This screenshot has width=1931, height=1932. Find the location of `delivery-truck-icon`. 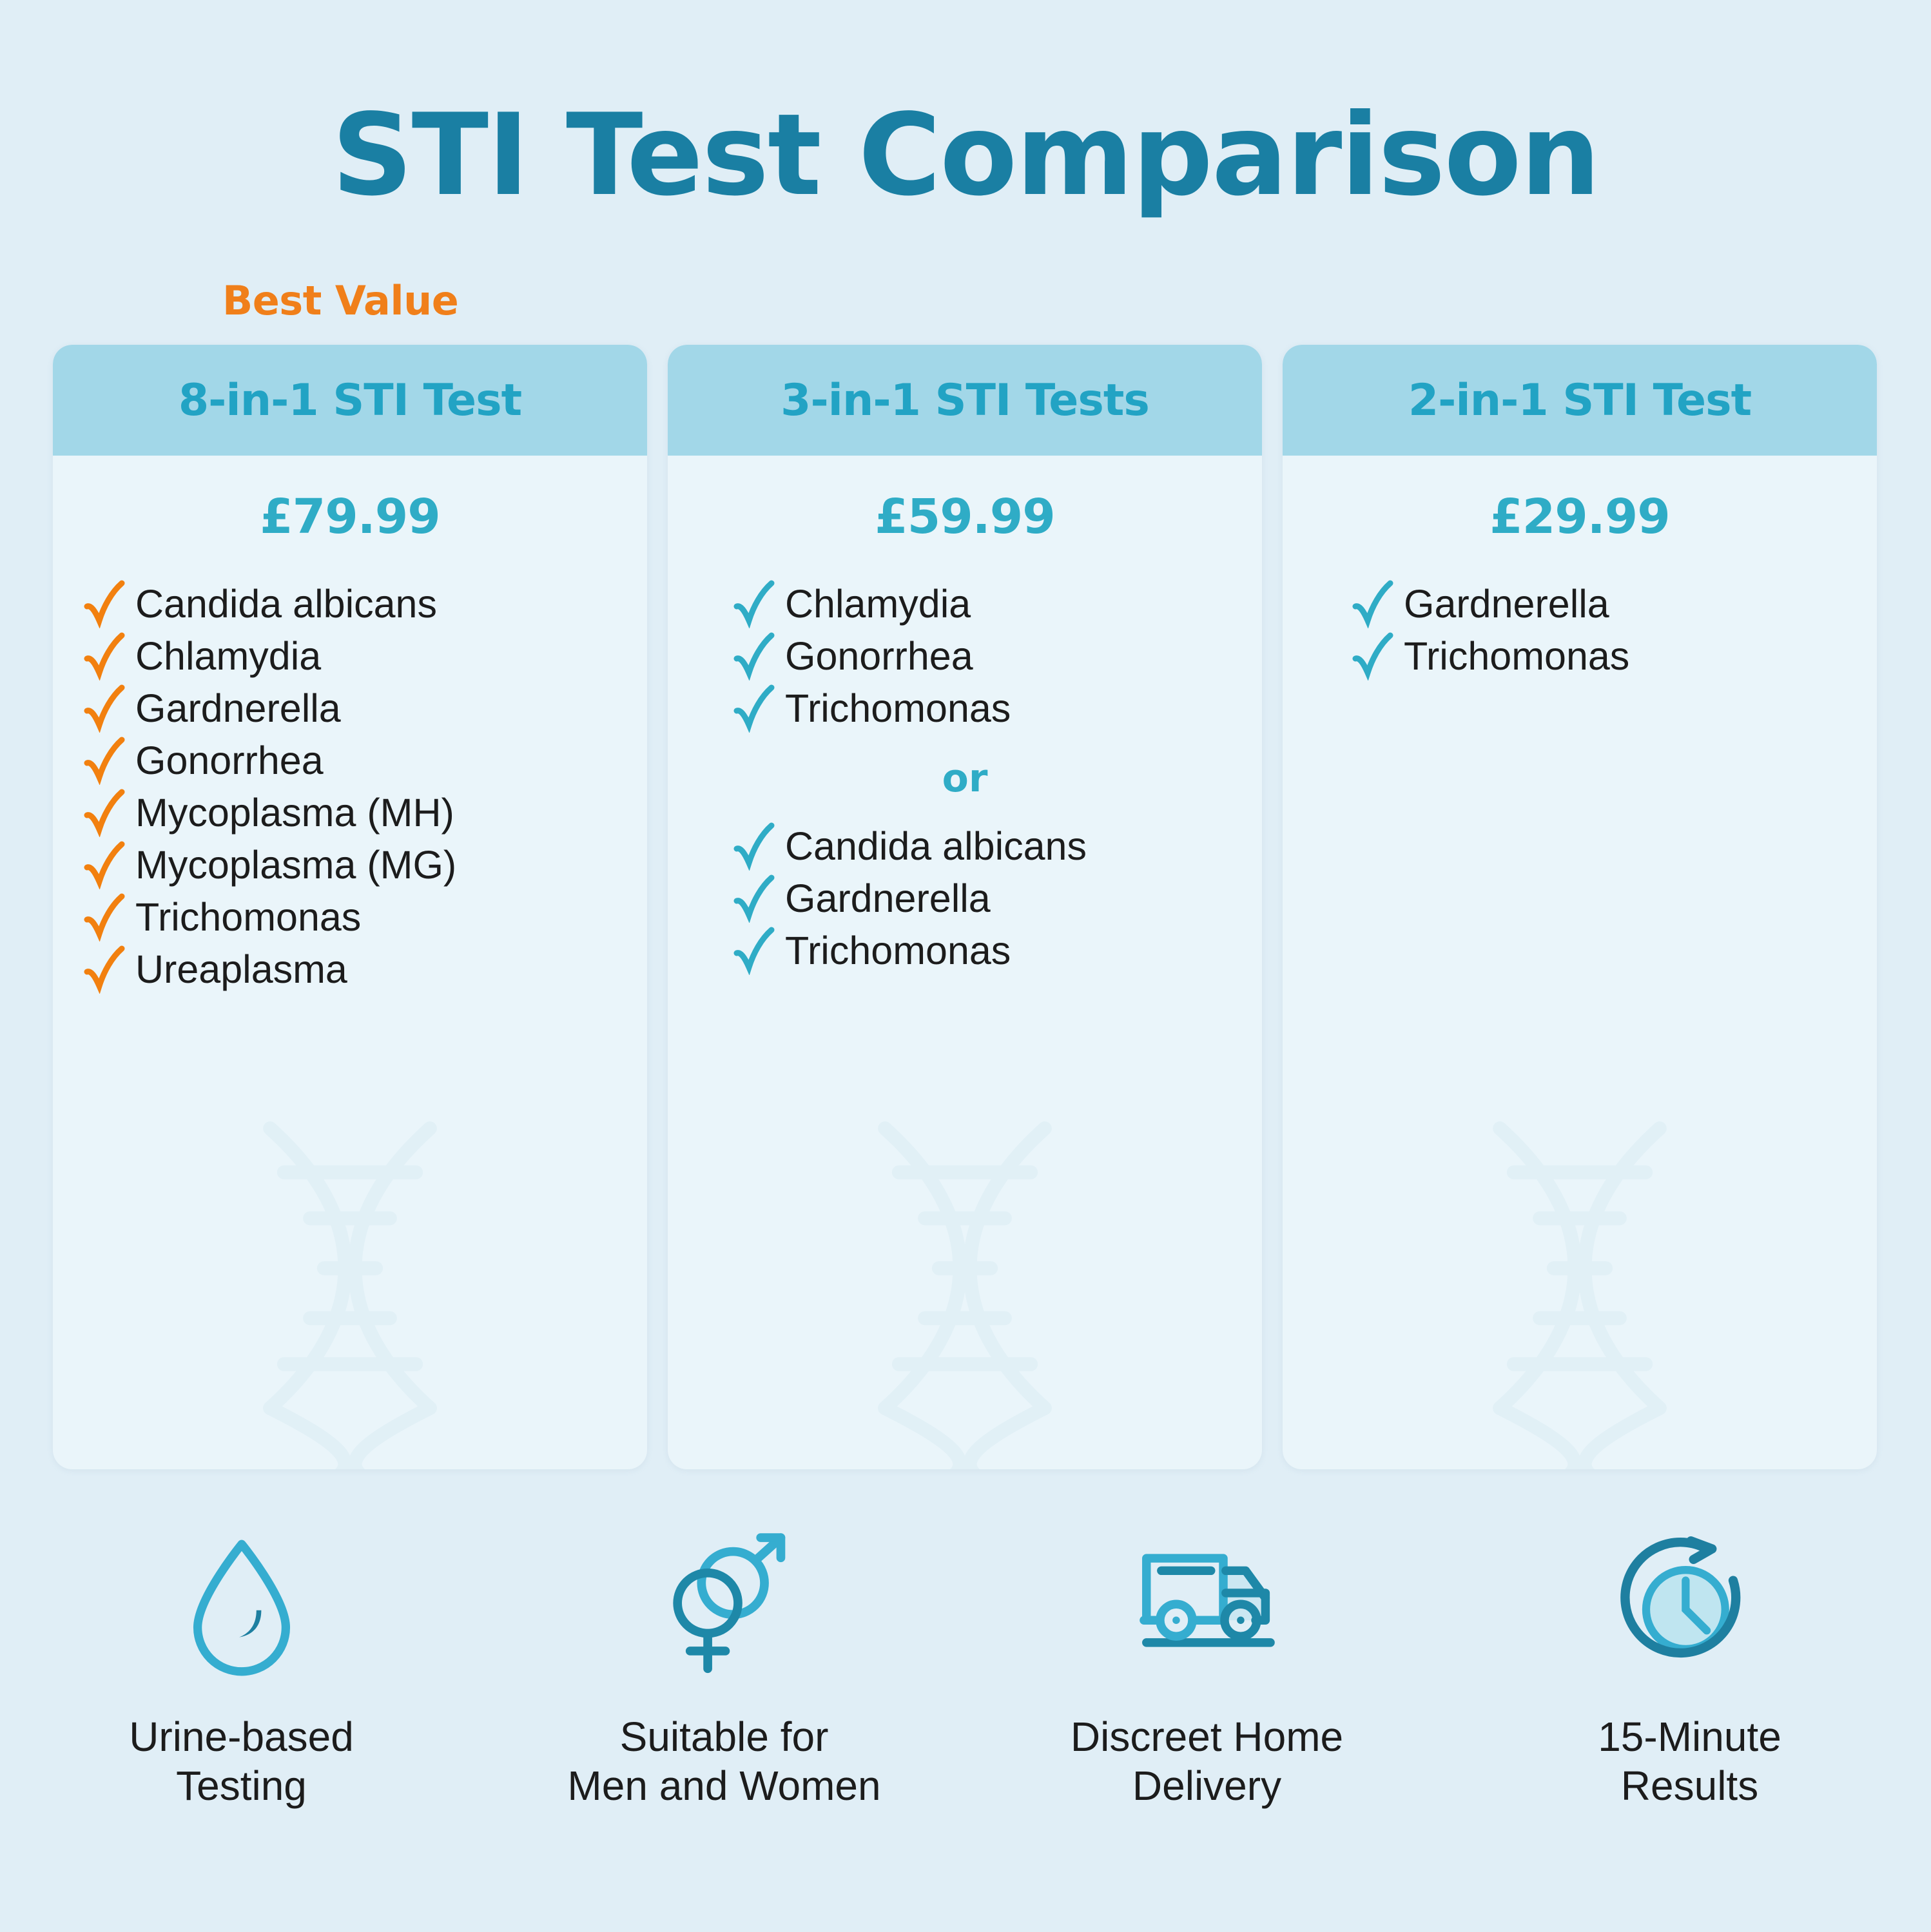

delivery-truck-icon is located at coordinates (1207, 1608).